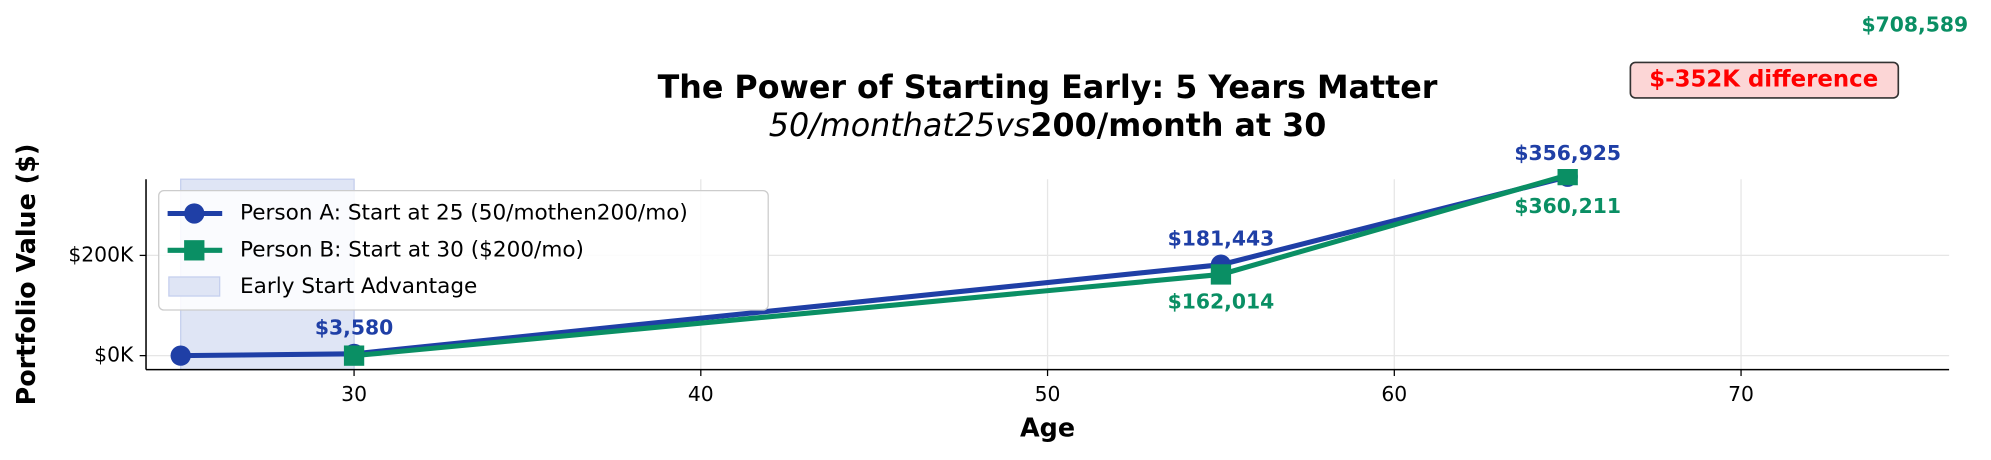 The width and height of the screenshot is (1991, 460). Describe the element at coordinates (900, 126) in the screenshot. I see `subtitle-part: 50/monthat25vs` at that location.